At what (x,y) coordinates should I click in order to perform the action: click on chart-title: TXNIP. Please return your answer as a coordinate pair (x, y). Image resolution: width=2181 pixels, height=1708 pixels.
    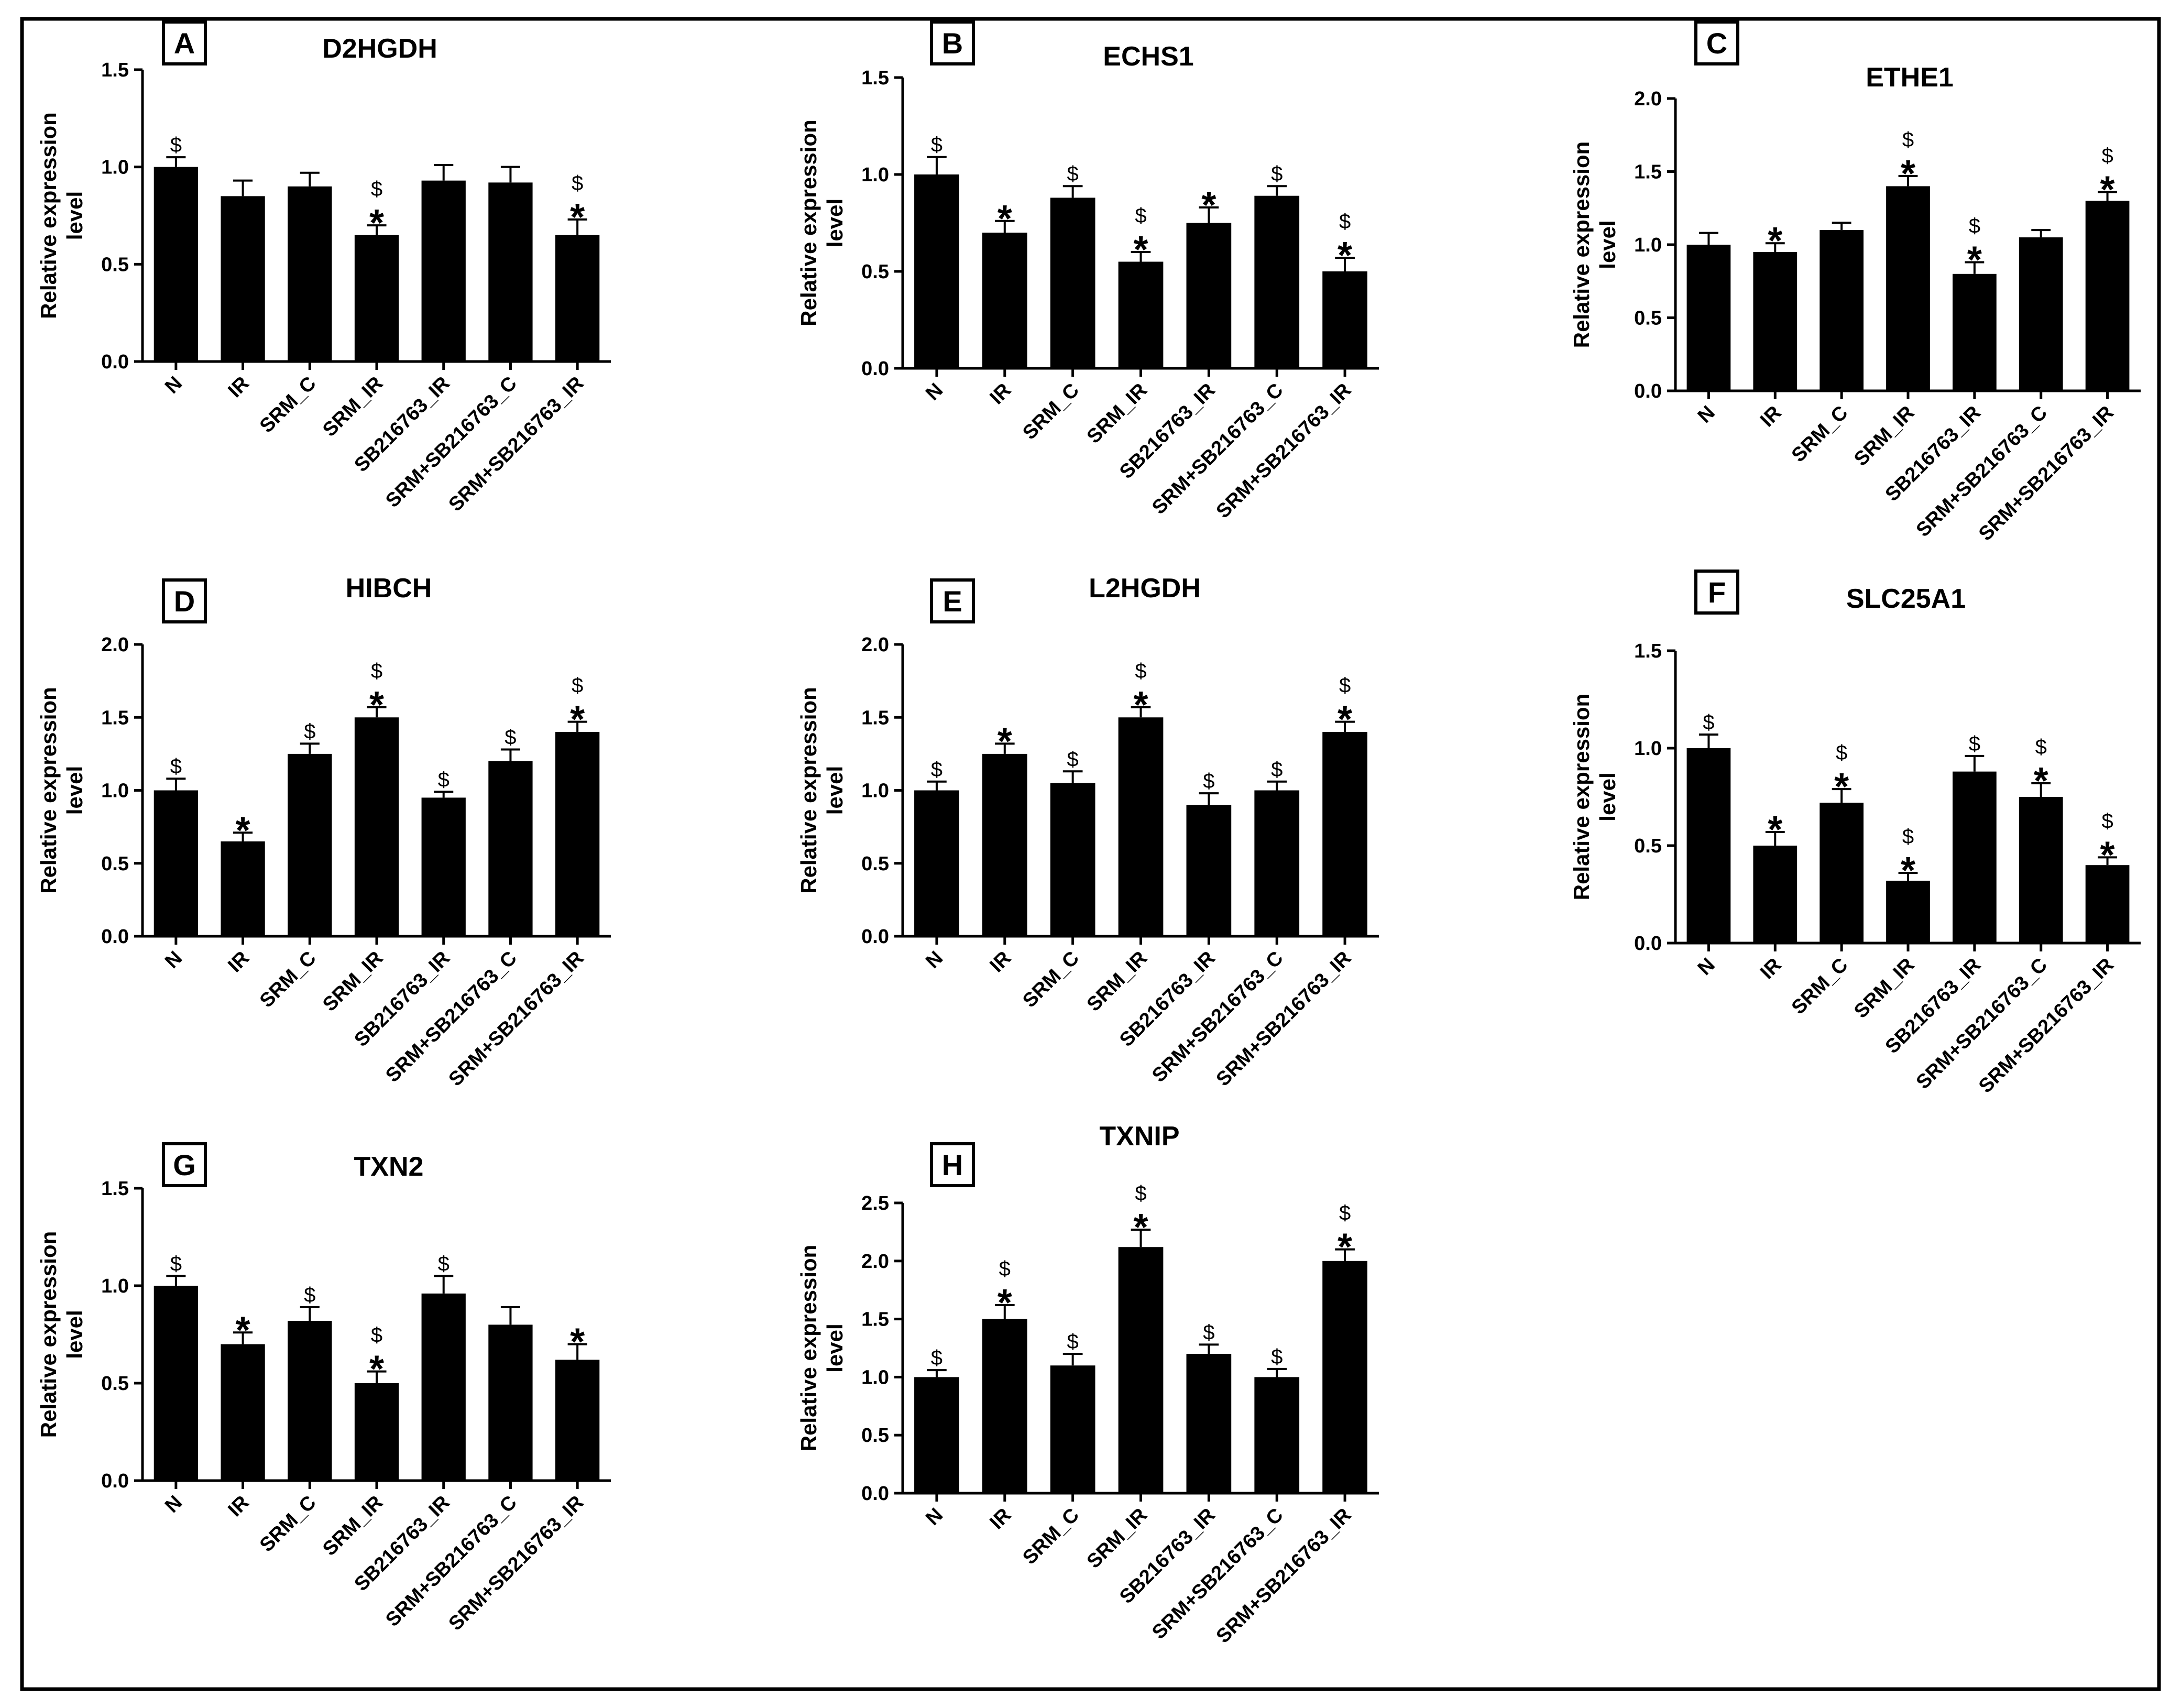
    Looking at the image, I should click on (1139, 1136).